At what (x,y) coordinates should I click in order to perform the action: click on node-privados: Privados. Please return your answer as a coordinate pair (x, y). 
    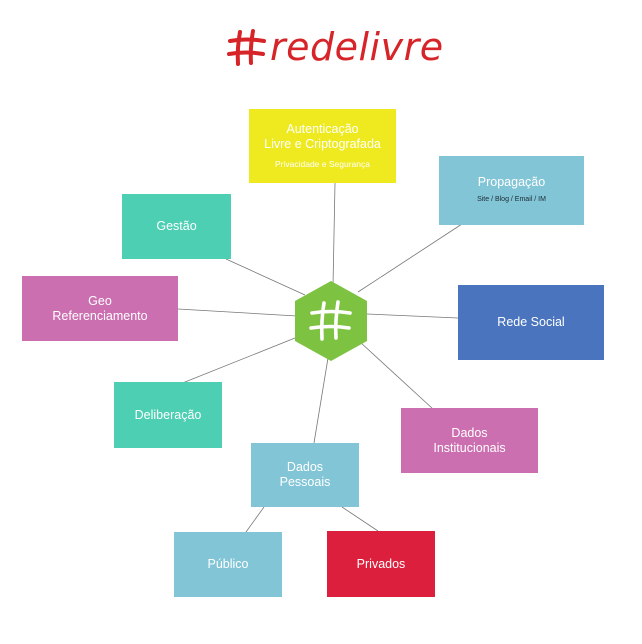
    Looking at the image, I should click on (381, 564).